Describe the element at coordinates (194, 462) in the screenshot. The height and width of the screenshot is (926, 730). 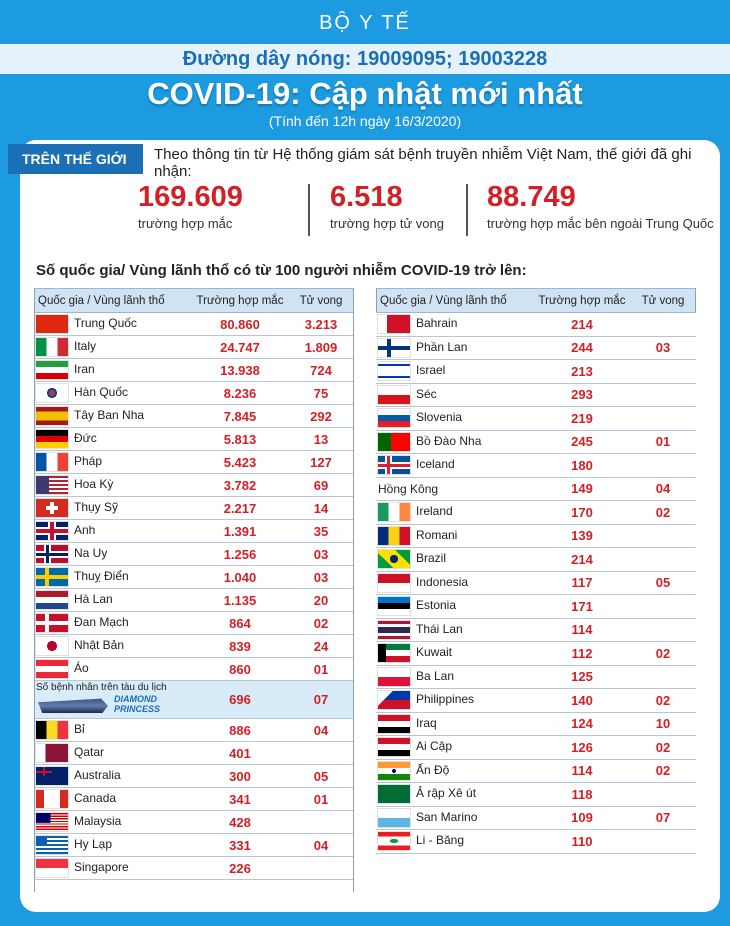
I see `table-row: Pháp 5.423 127` at that location.